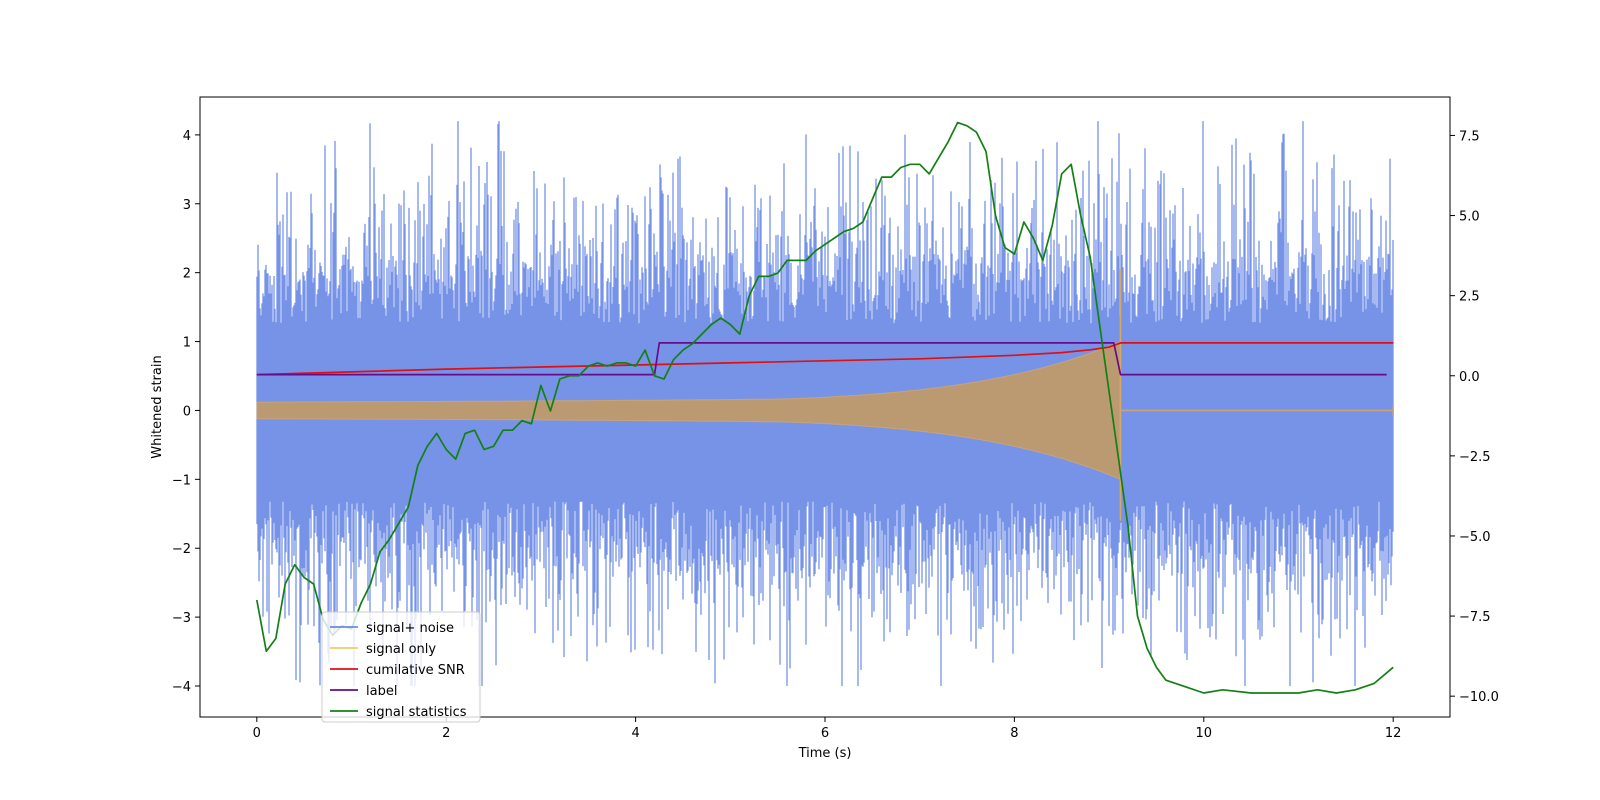 The width and height of the screenshot is (1600, 800). What do you see at coordinates (187, 205) in the screenshot?
I see `y-tick-label: 3` at bounding box center [187, 205].